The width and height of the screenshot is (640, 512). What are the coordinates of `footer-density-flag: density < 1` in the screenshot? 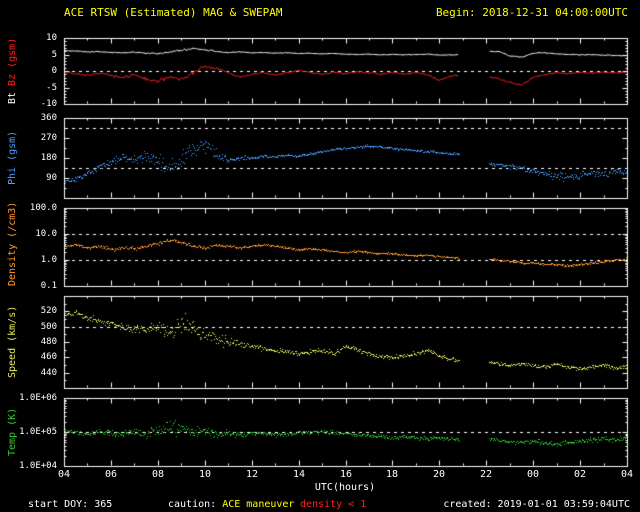 It's located at (333, 504).